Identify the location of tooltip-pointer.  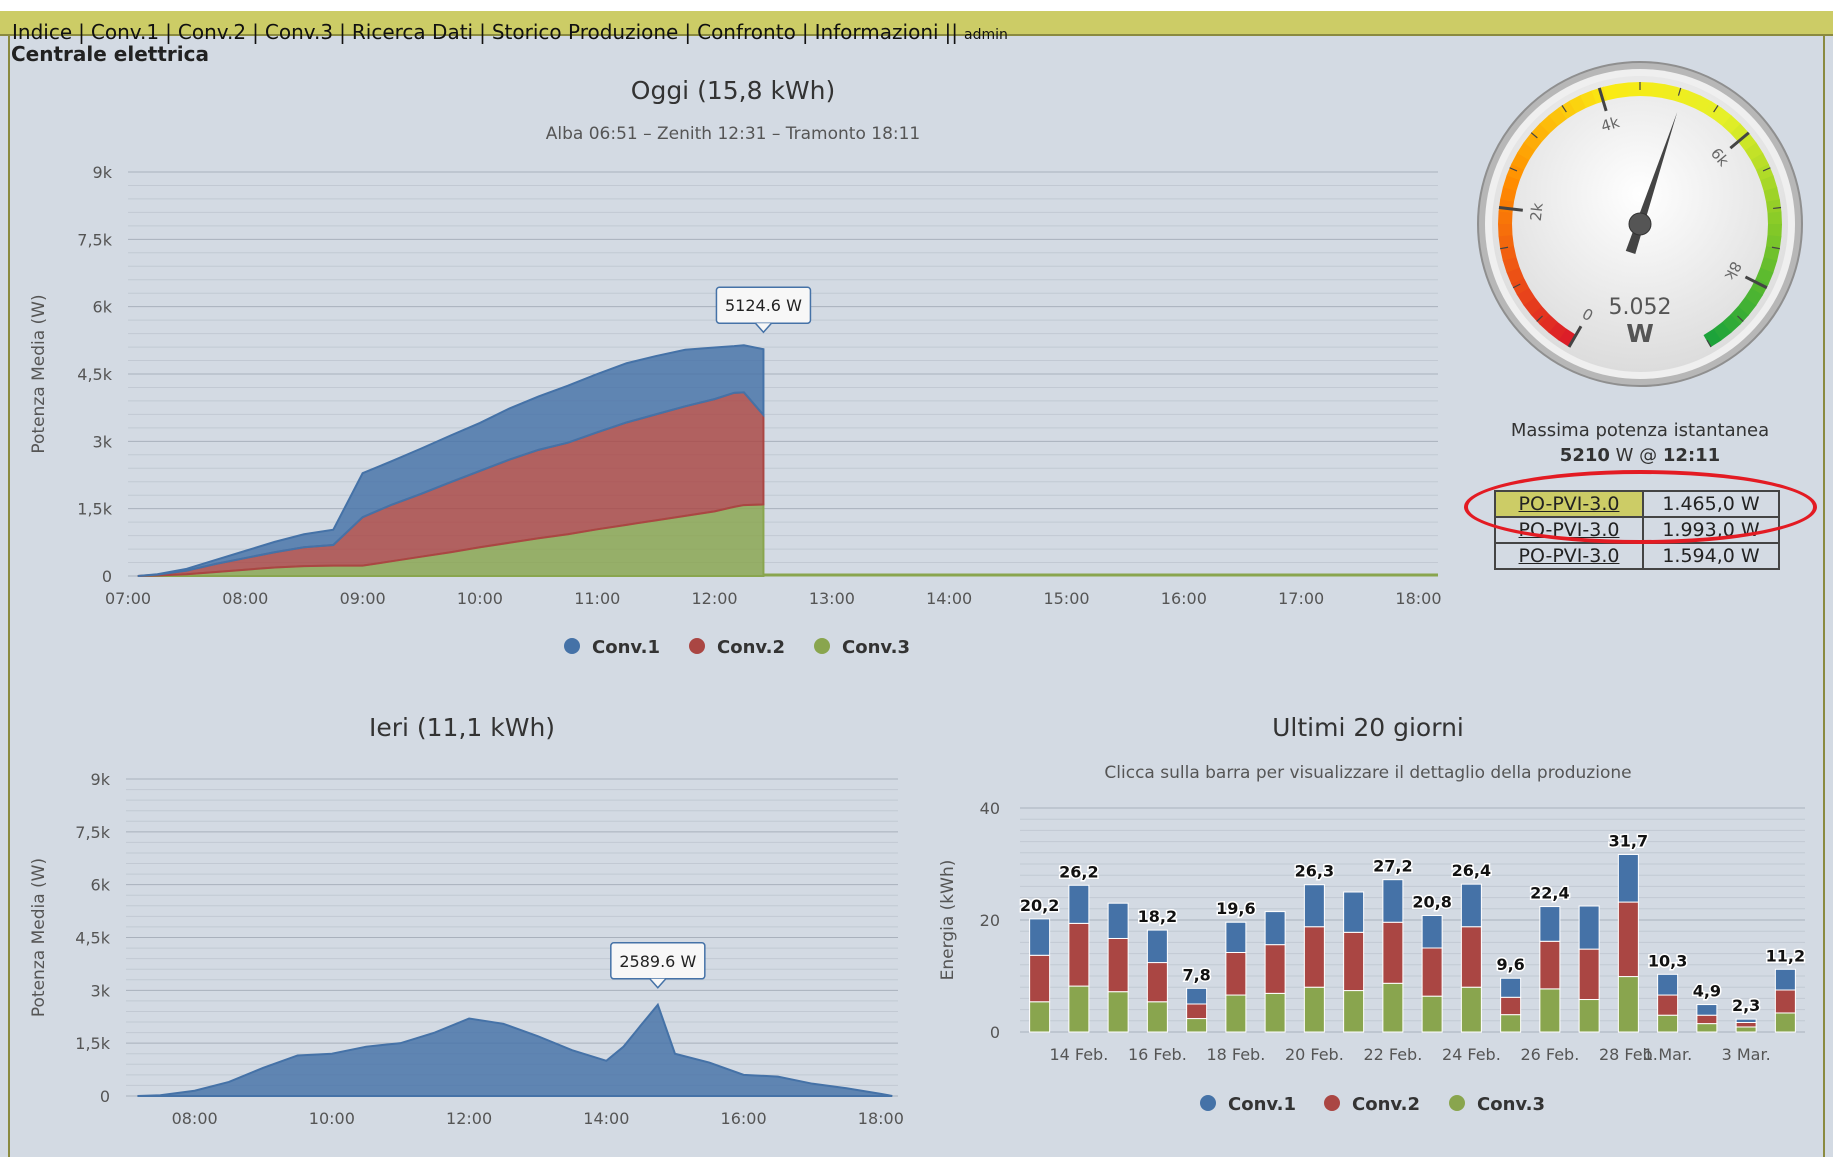
(658, 983).